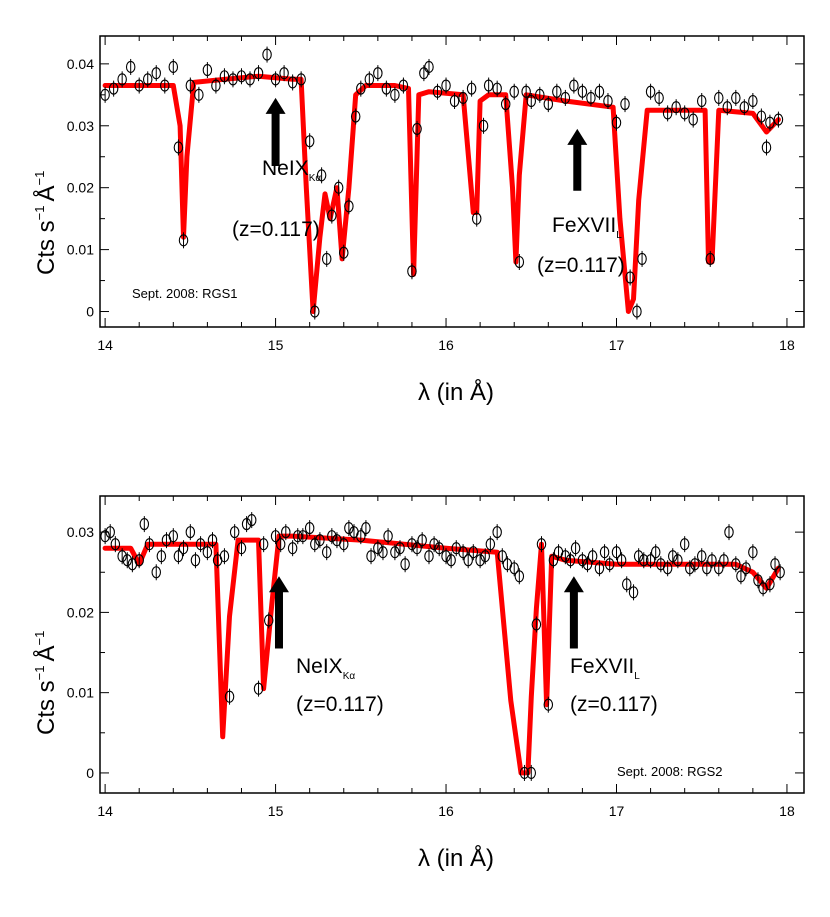  What do you see at coordinates (105, 811) in the screenshot?
I see `x-tick-label: 14` at bounding box center [105, 811].